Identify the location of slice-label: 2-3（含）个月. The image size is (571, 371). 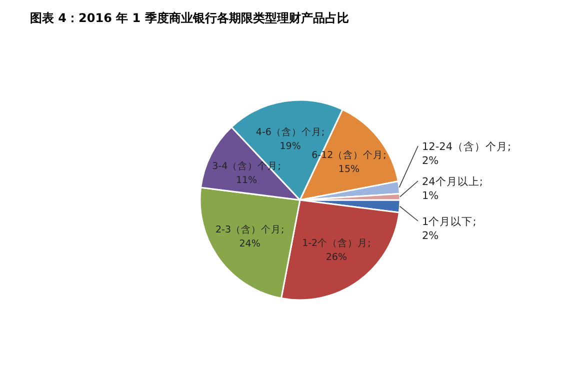
(248, 230).